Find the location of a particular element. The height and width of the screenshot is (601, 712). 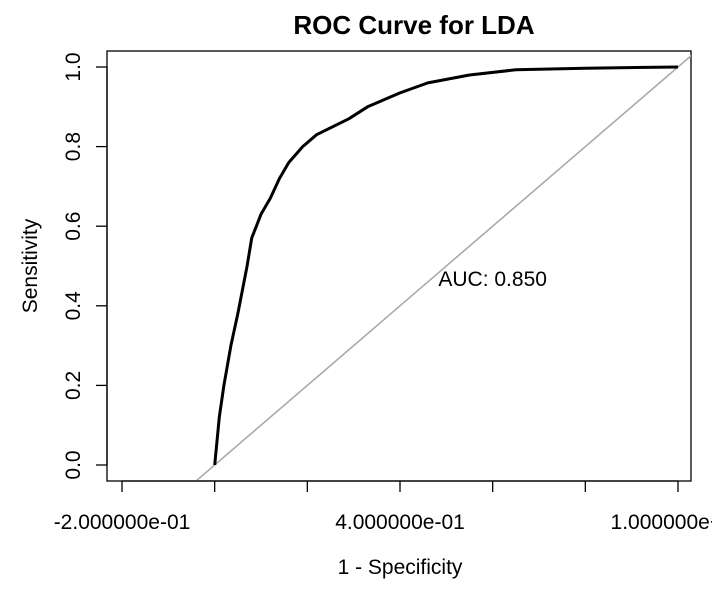

chart-title: ROC Curve for LDA is located at coordinates (413, 25).